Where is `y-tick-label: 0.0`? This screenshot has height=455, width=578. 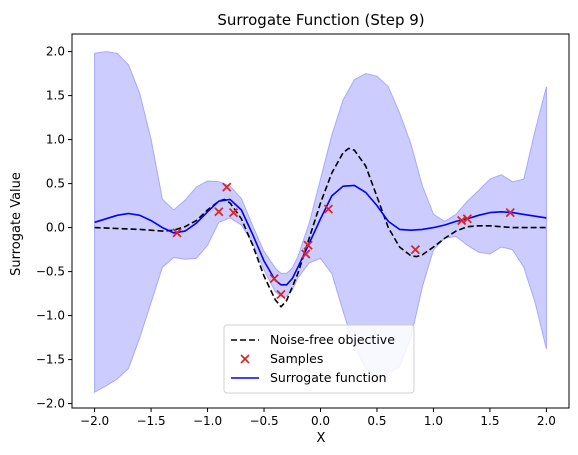
y-tick-label: 0.0 is located at coordinates (55, 228).